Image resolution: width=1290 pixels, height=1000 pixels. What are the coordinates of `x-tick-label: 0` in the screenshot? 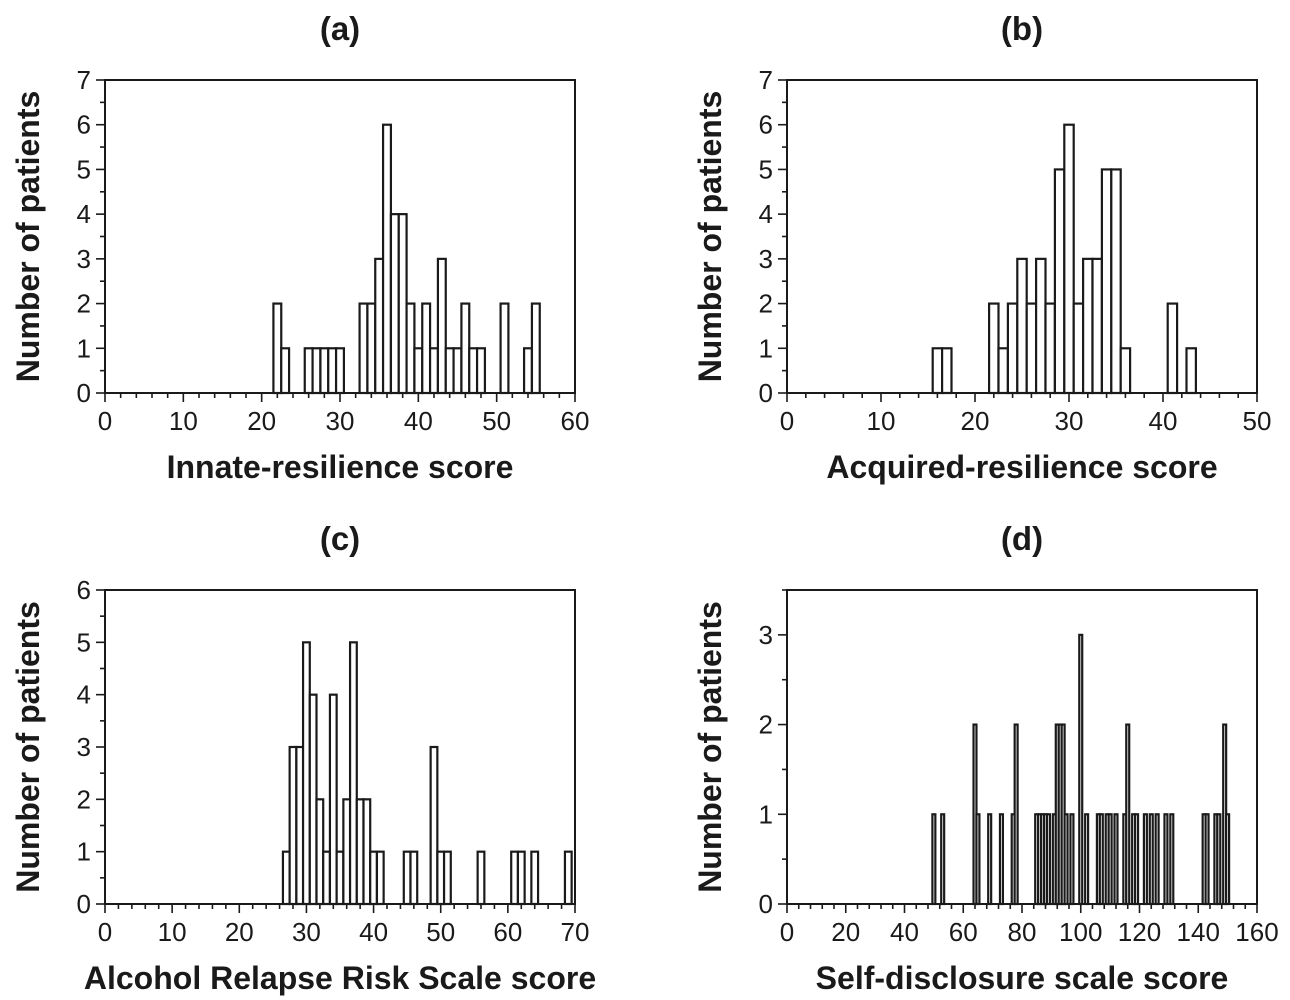 It's located at (787, 421).